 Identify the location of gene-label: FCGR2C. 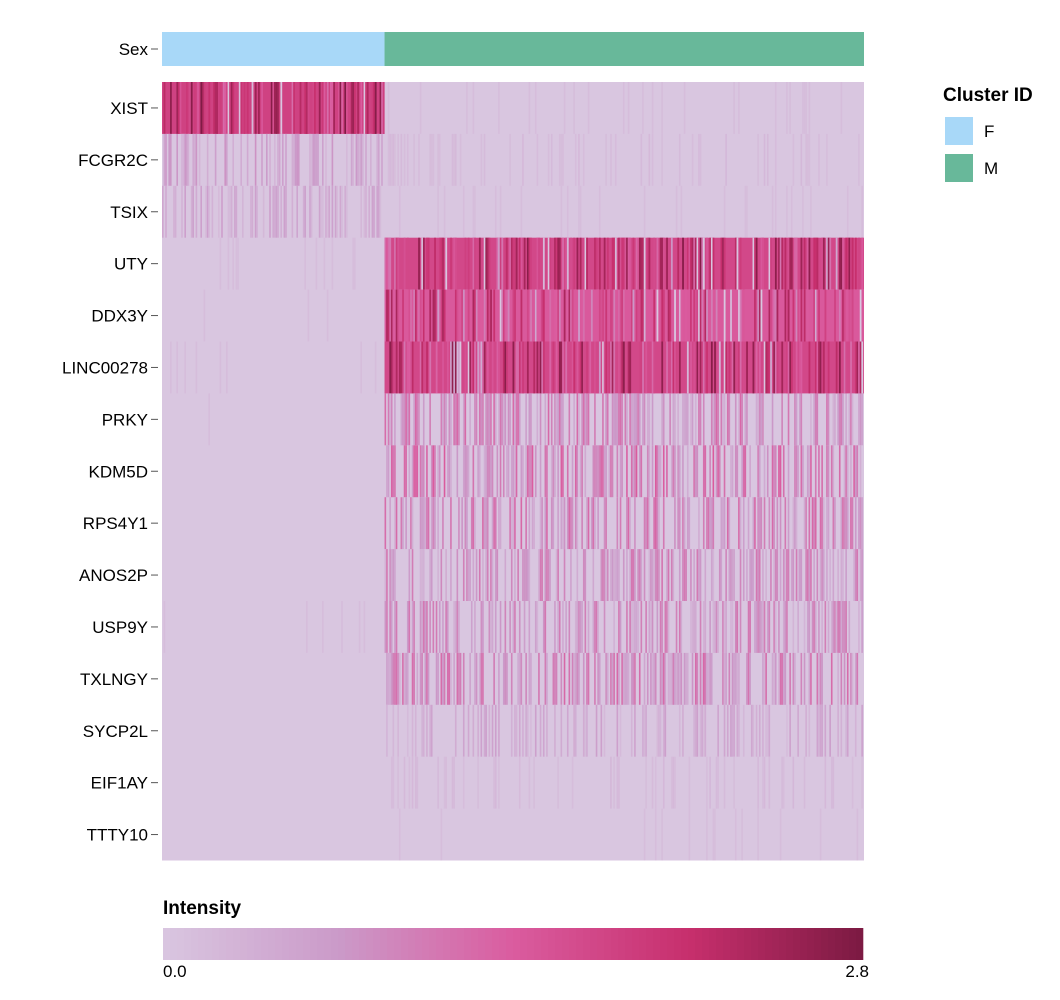
(113, 160).